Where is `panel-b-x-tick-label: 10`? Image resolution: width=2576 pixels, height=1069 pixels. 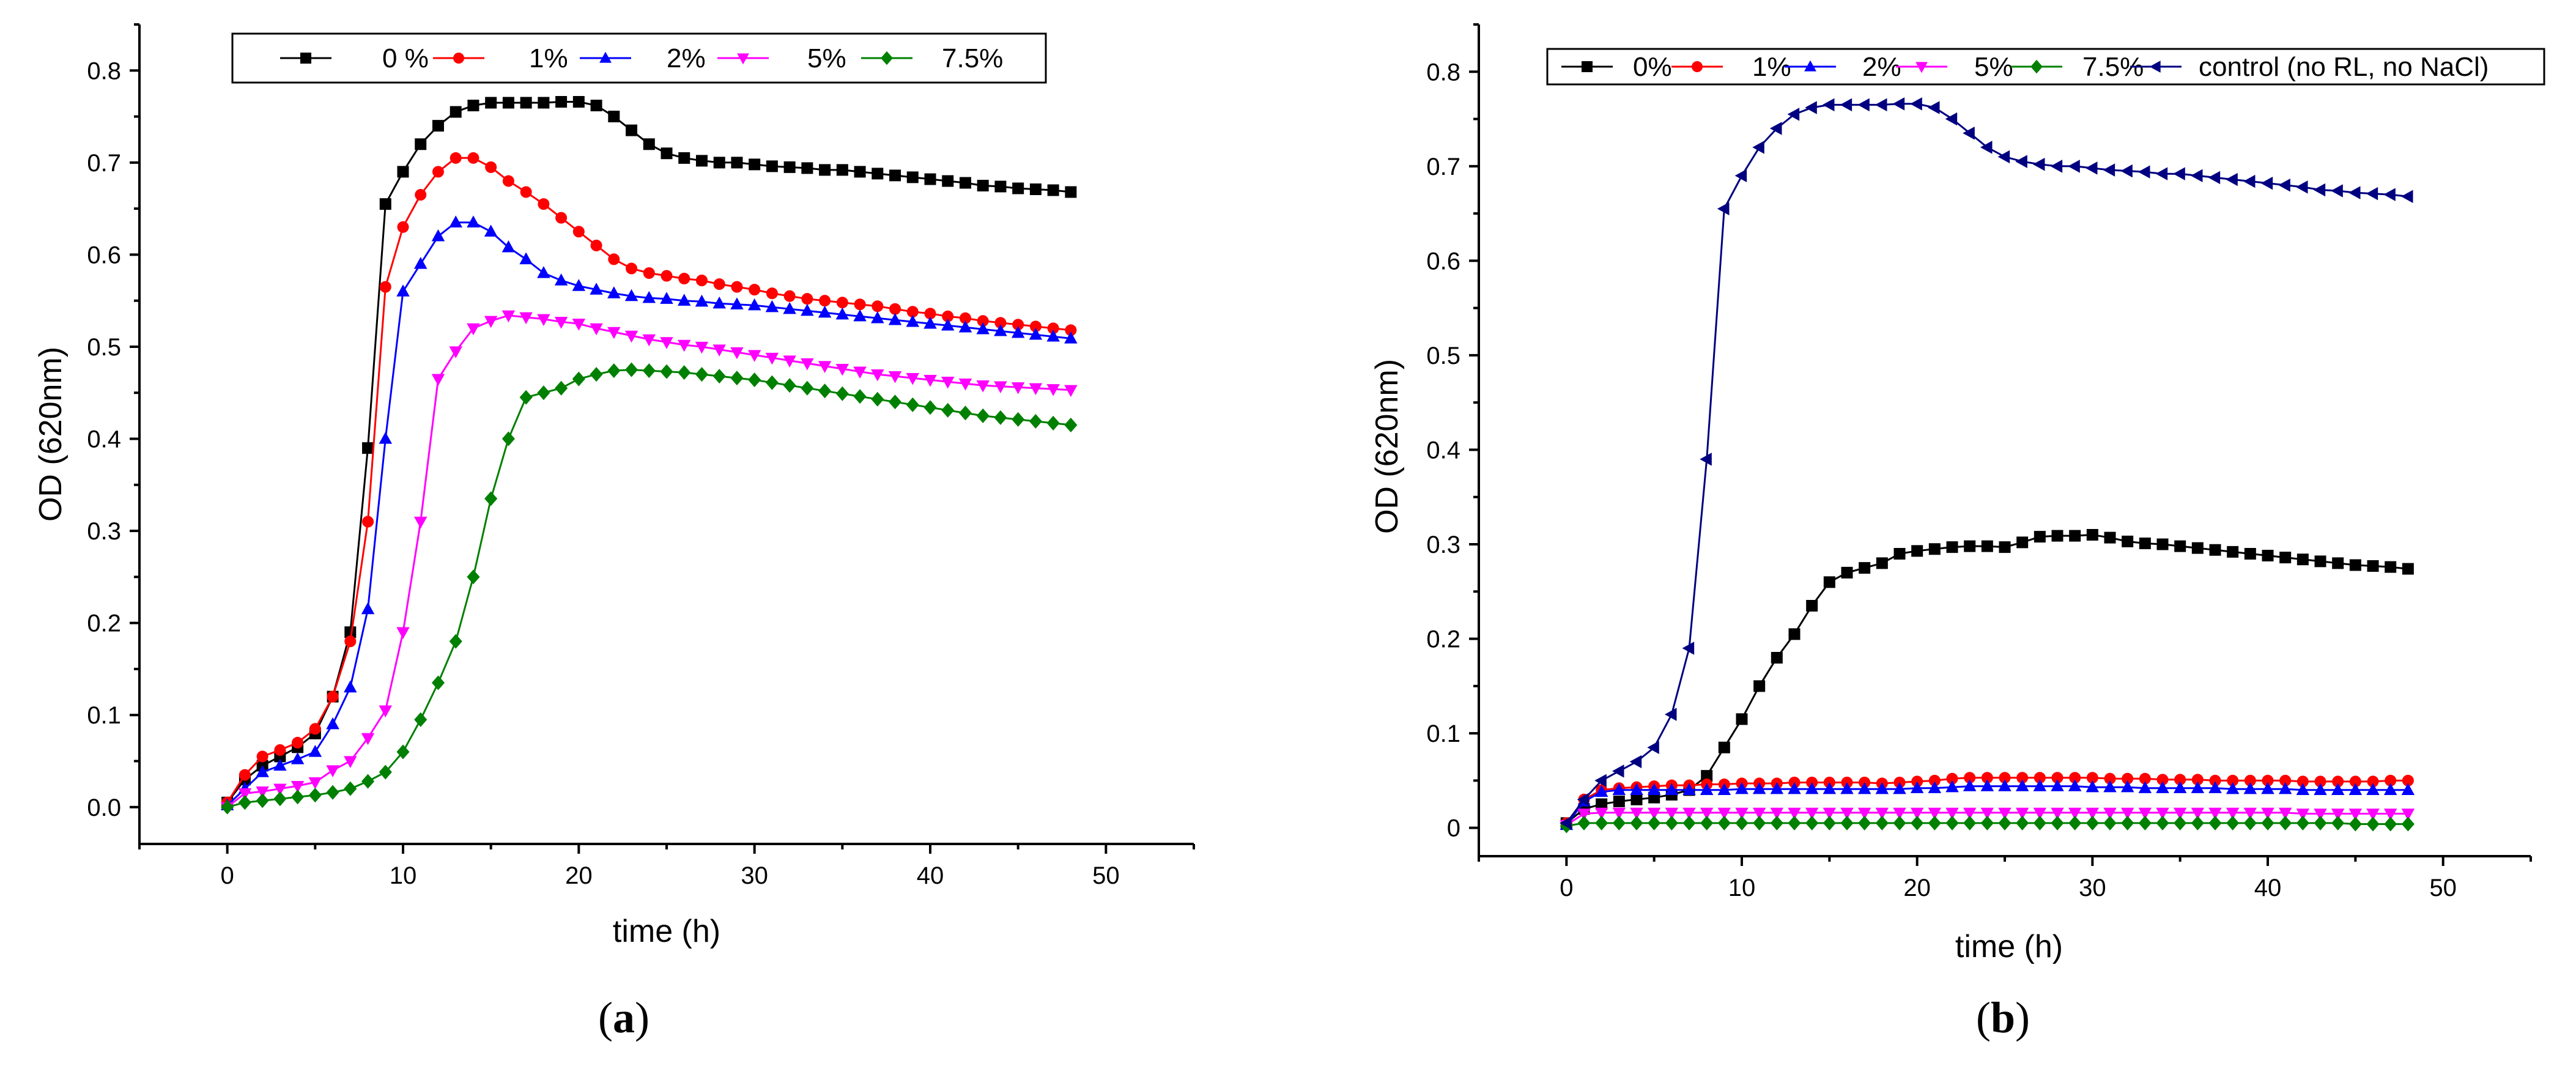
panel-b-x-tick-label: 10 is located at coordinates (1742, 888).